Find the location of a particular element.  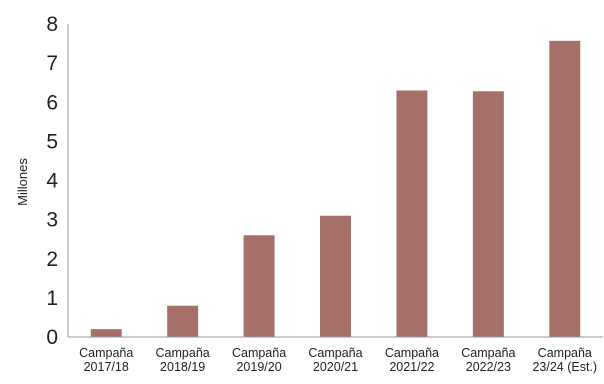

y-tick-label: 3 is located at coordinates (52, 220).